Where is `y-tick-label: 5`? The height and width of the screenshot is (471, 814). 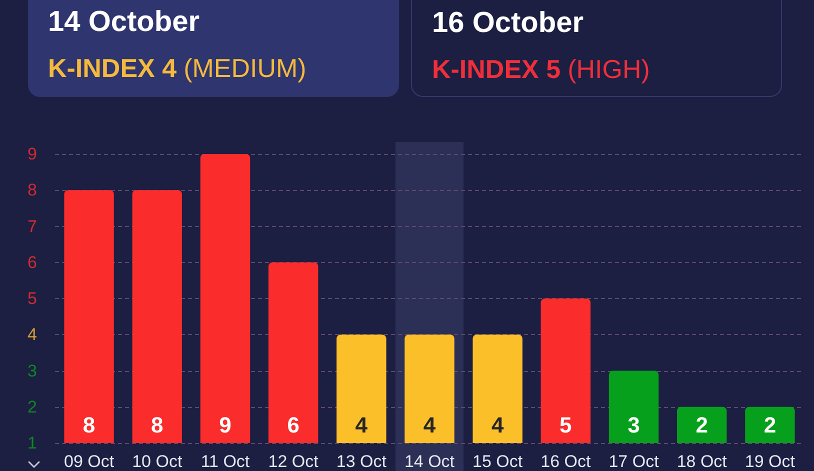 y-tick-label: 5 is located at coordinates (32, 298).